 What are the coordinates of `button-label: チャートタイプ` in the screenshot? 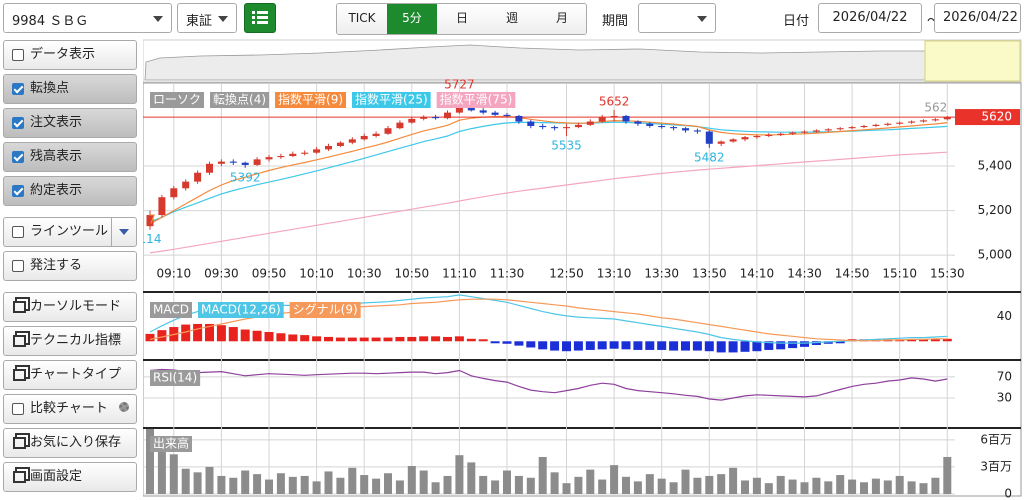 It's located at (75, 374).